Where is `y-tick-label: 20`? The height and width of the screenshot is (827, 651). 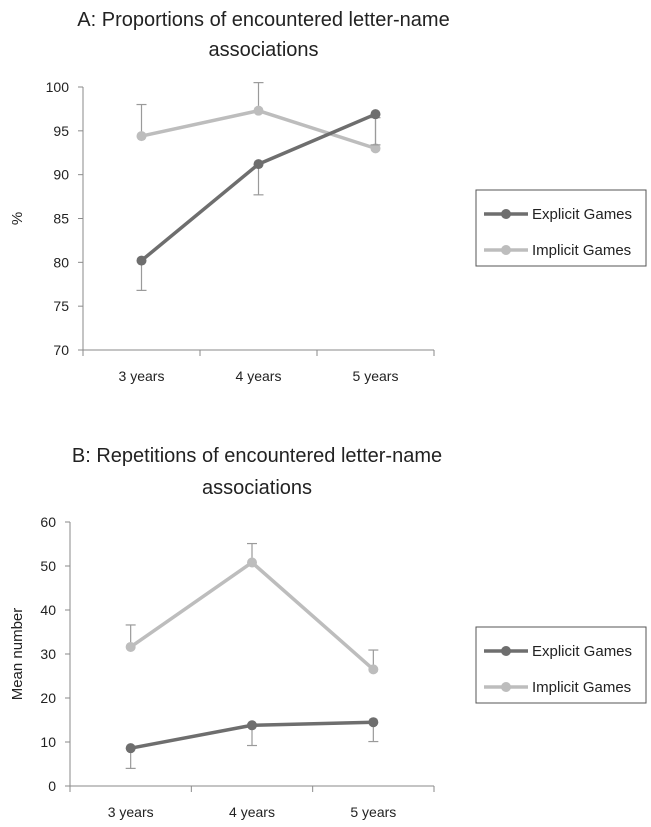 y-tick-label: 20 is located at coordinates (48, 698).